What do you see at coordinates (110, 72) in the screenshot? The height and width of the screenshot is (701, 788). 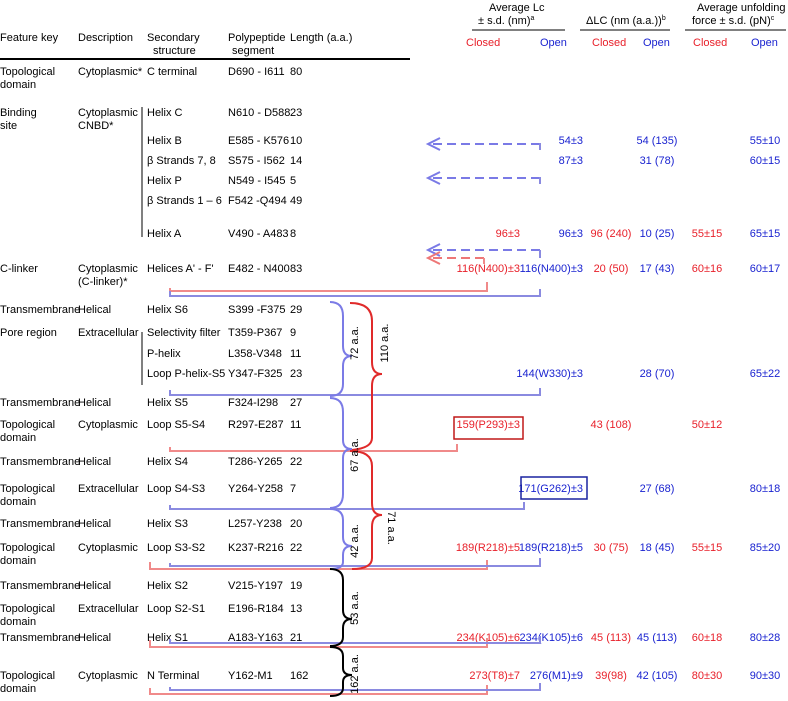 I see `row-description: Cytoplasmic*` at bounding box center [110, 72].